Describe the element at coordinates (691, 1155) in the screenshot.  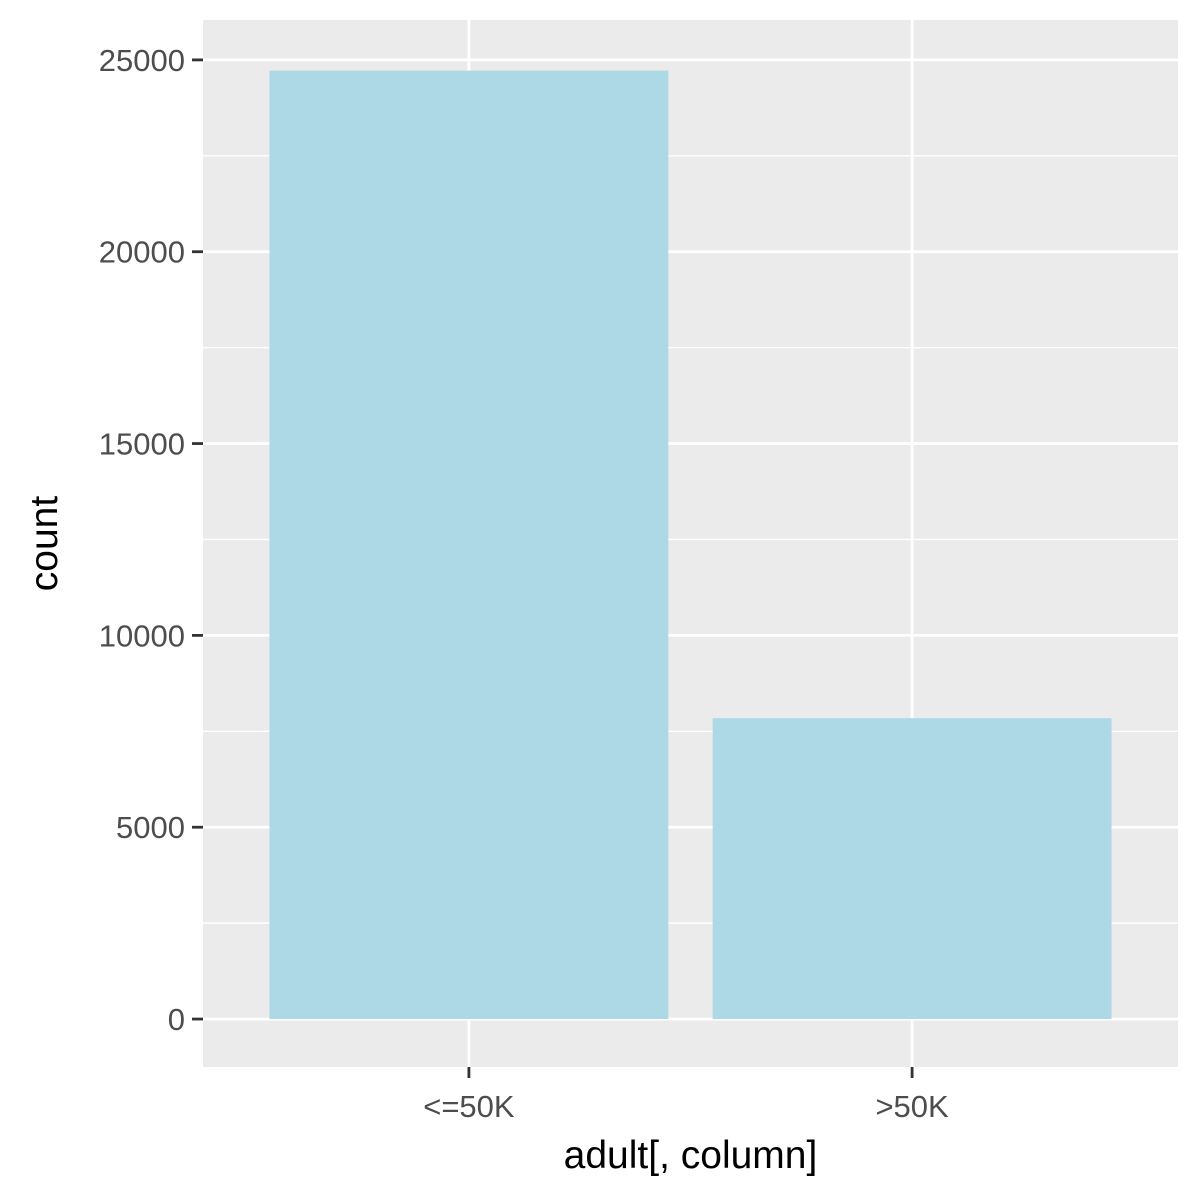
I see `x-axis-title: adult[, column]` at that location.